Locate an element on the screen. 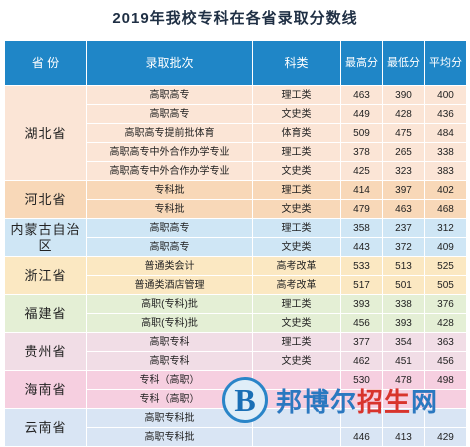 The height and width of the screenshot is (447, 470). table-row: 河北省 专科批 理工类 414 397 402 is located at coordinates (235, 199).